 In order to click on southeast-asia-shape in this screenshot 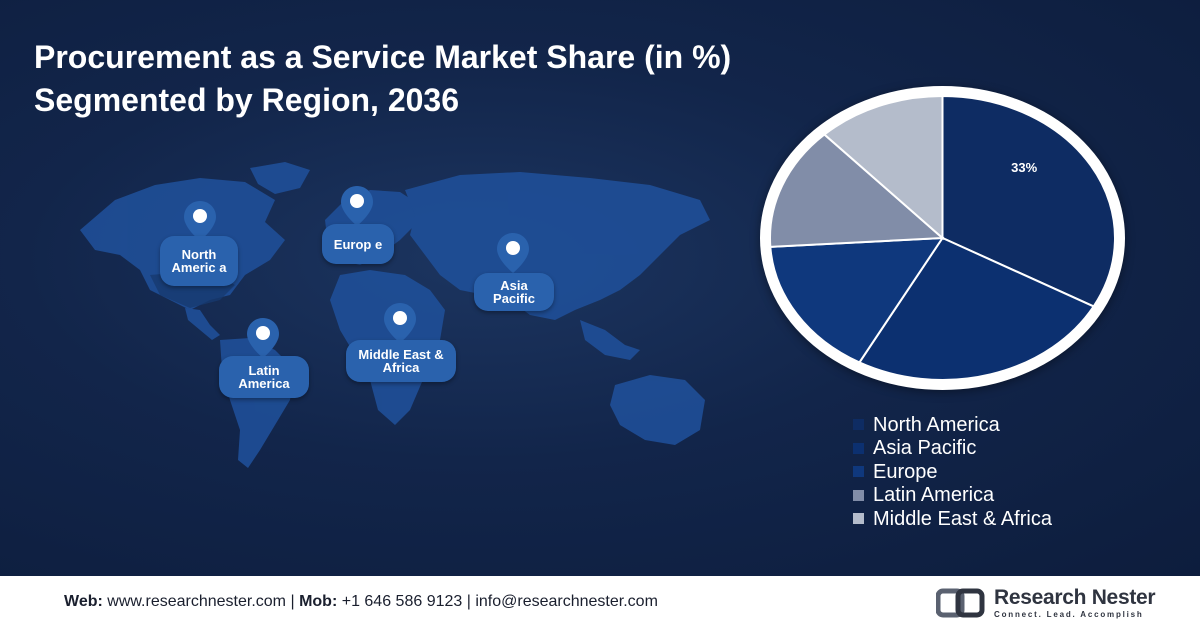, I will do `click(610, 340)`.